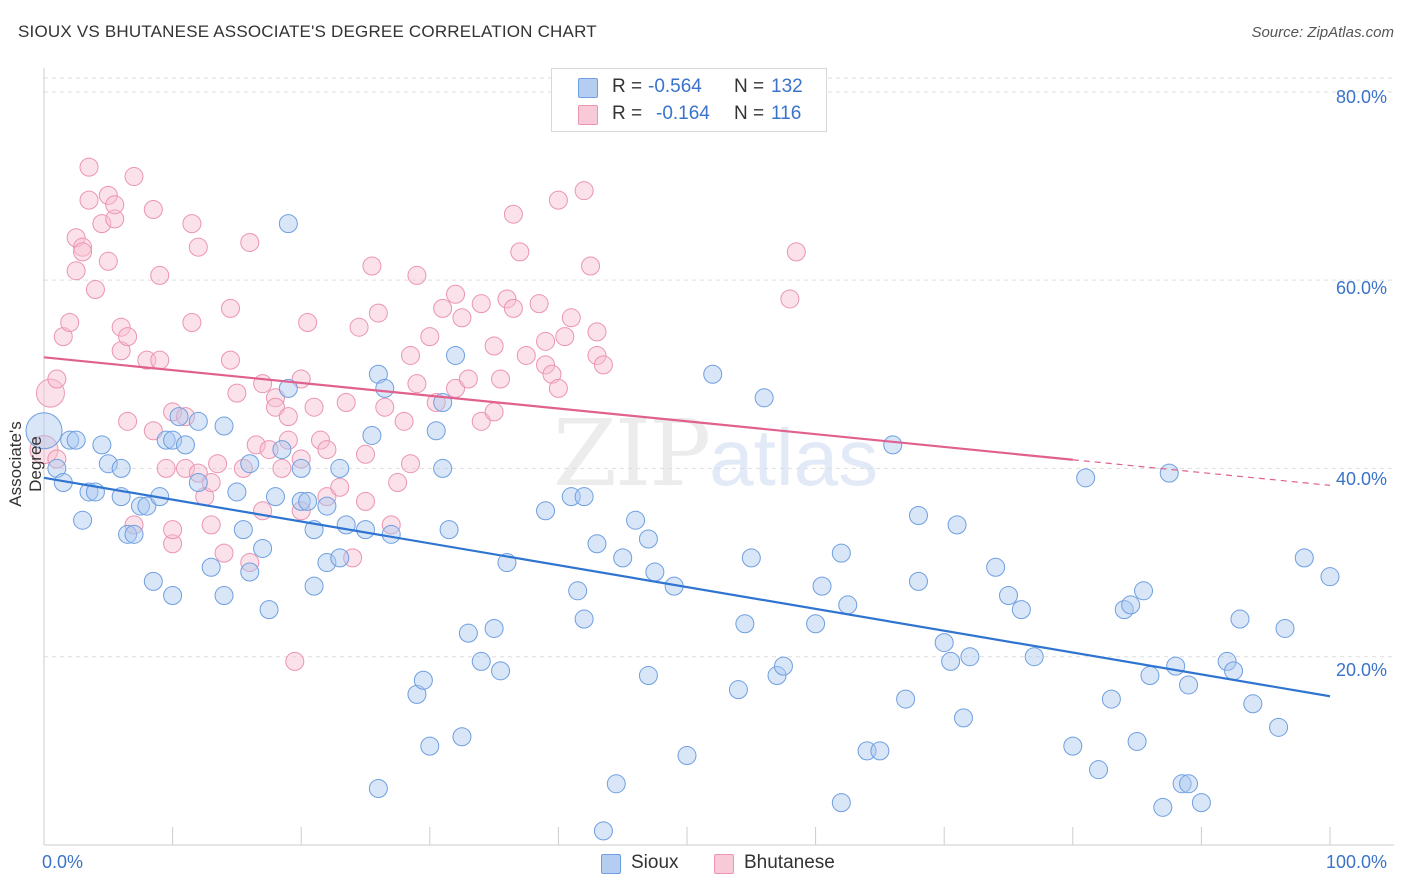  I want to click on y-tick-label-40: 40.0%, so click(1362, 479).